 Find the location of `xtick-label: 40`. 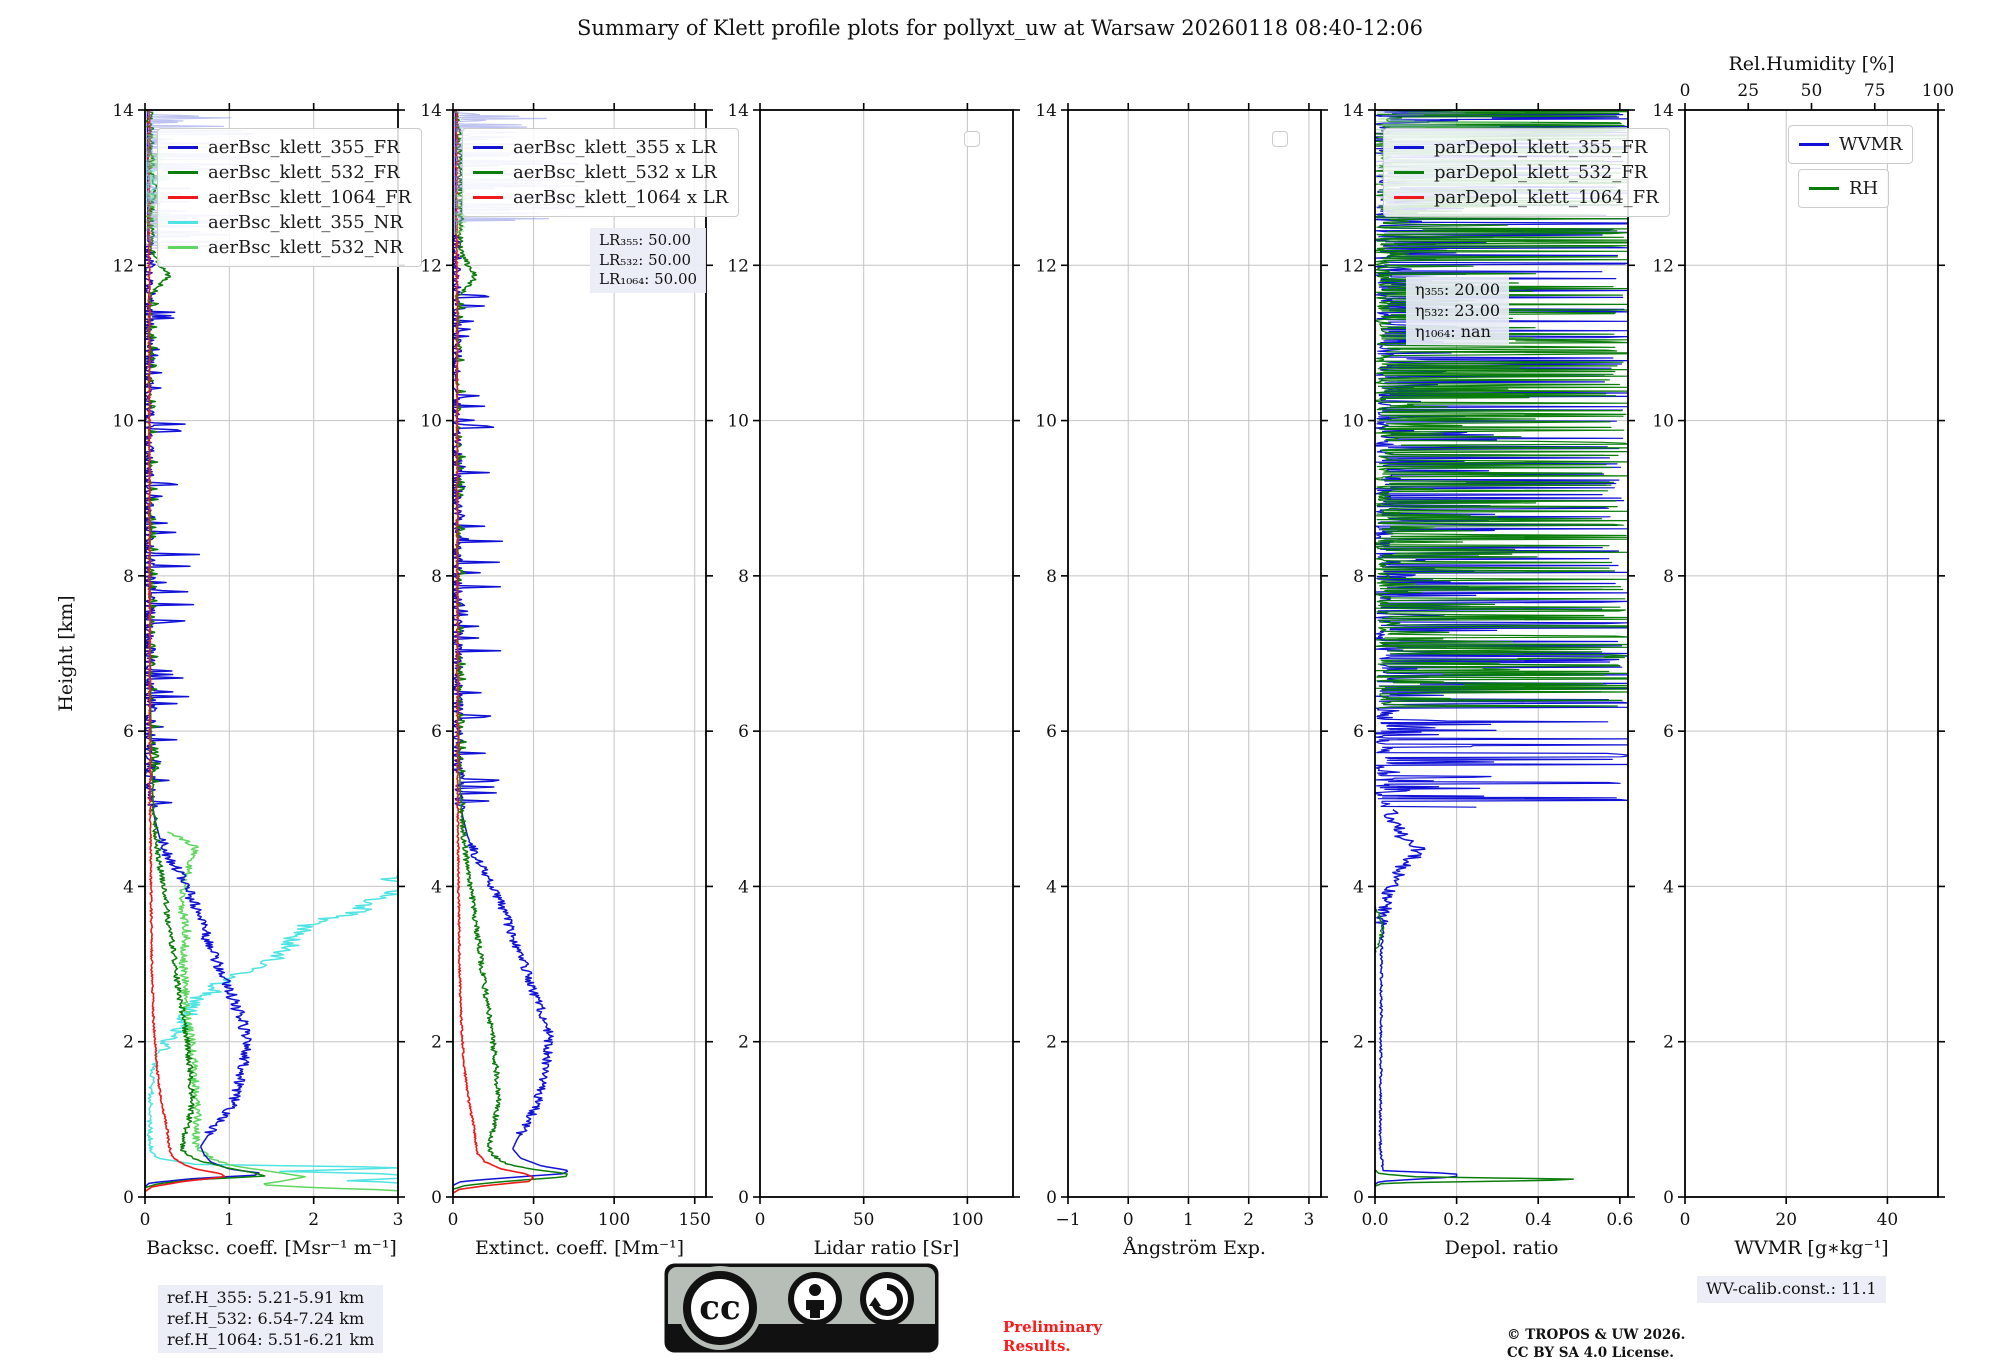

xtick-label: 40 is located at coordinates (1888, 1220).